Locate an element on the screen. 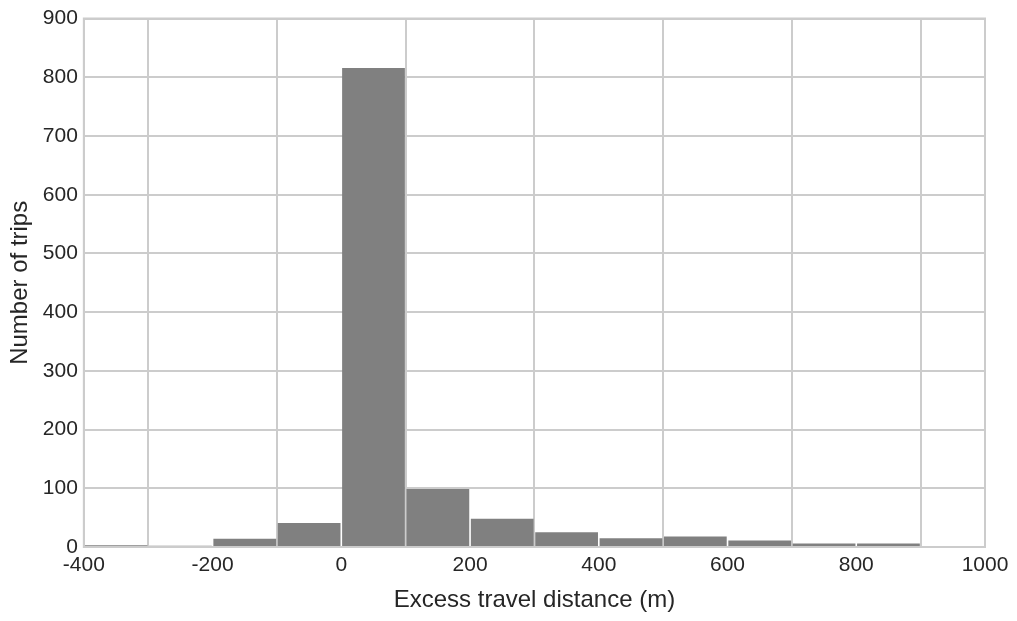  y-tick-label: 500 is located at coordinates (60, 252).